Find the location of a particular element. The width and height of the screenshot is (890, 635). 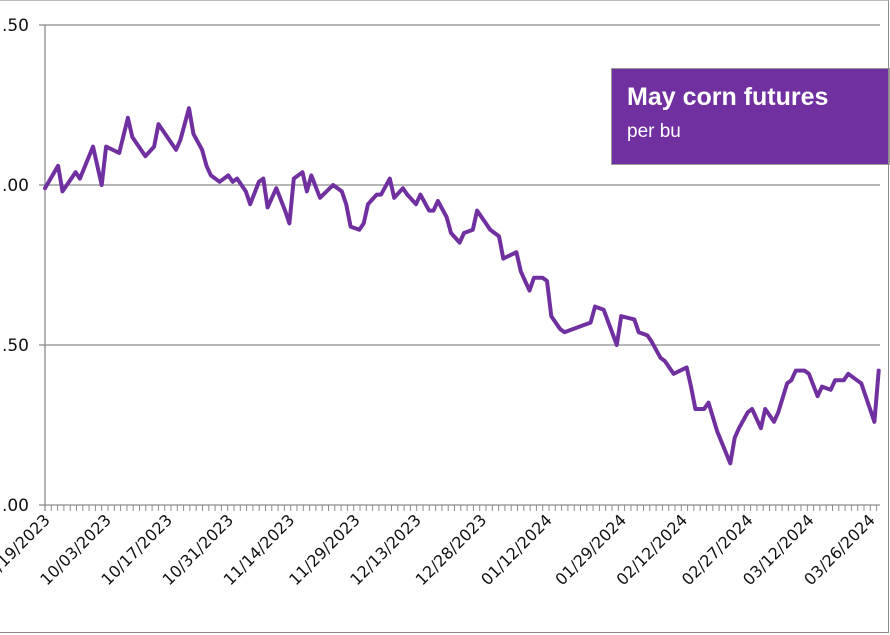

y-tick-labels: .50 .00 .50 .00 is located at coordinates (15, 266).